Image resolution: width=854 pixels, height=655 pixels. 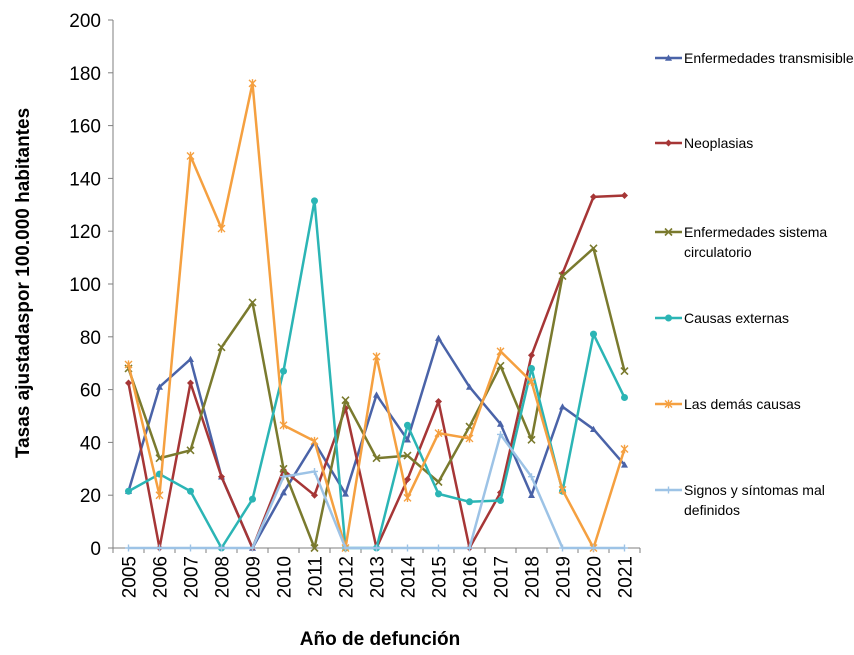 What do you see at coordinates (740, 500) in the screenshot?
I see `legend-item-signos-y-sintomas-mal-definidos: Signos y síntomas mal definidos` at bounding box center [740, 500].